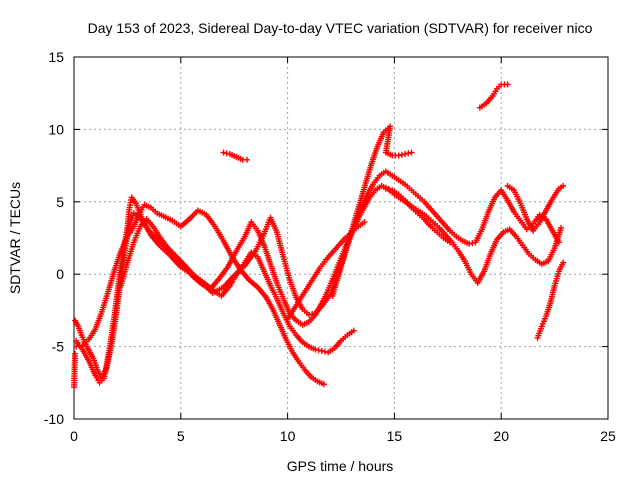 The image size is (640, 480). What do you see at coordinates (58, 347) in the screenshot?
I see `y-tick-label: -5` at bounding box center [58, 347].